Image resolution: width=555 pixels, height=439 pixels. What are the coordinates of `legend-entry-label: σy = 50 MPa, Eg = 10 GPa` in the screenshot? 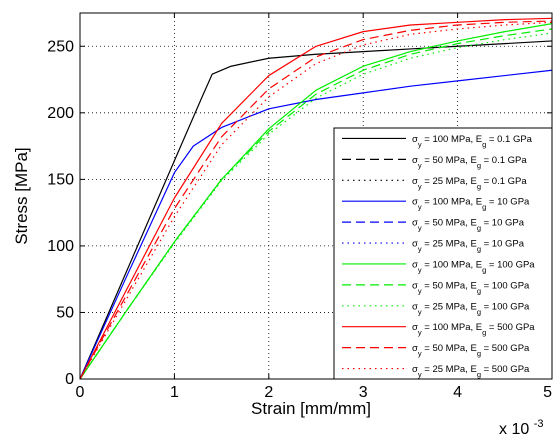 It's located at (468, 225).